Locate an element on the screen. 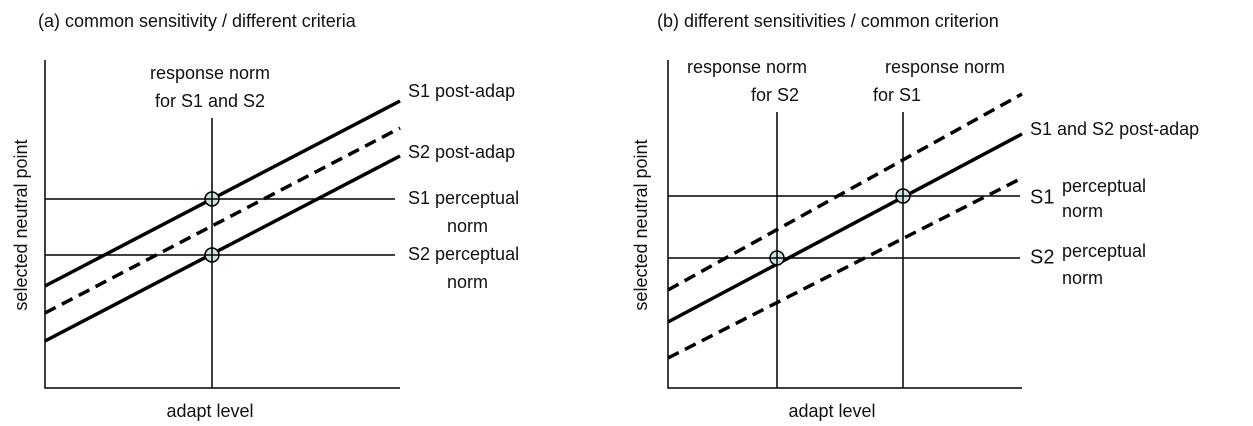  post-adap-line is located at coordinates (845, 228).